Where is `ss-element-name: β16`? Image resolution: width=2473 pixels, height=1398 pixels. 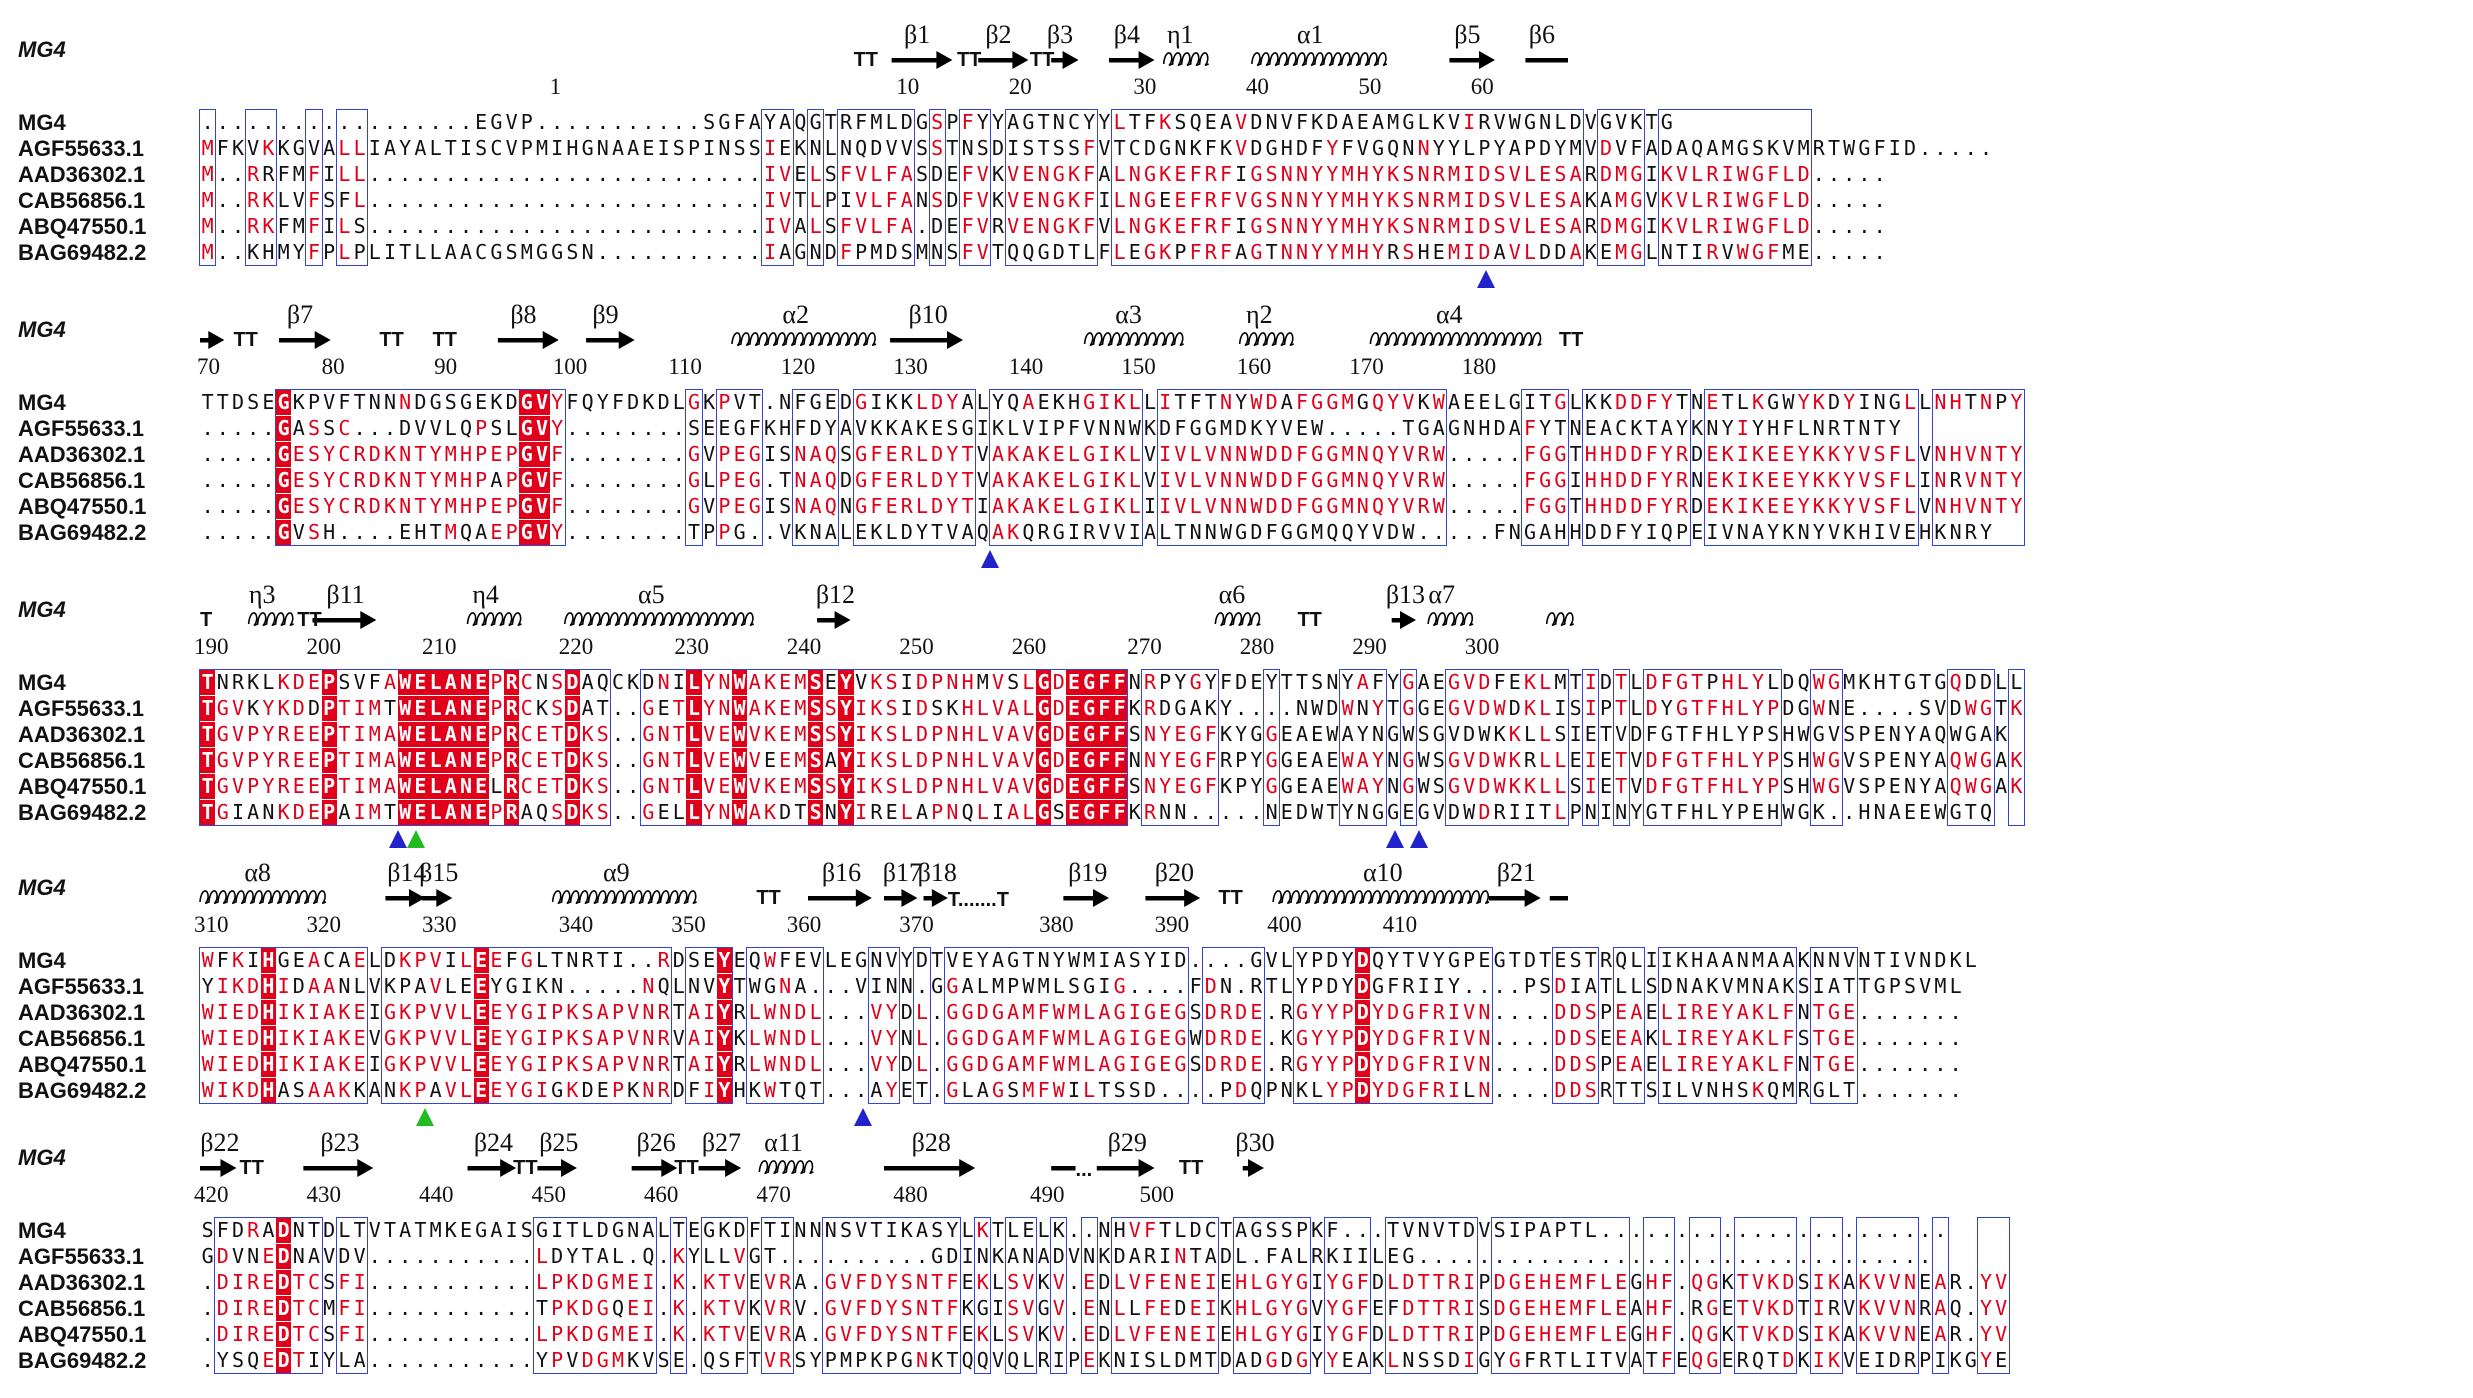 ss-element-name: β16 is located at coordinates (841, 872).